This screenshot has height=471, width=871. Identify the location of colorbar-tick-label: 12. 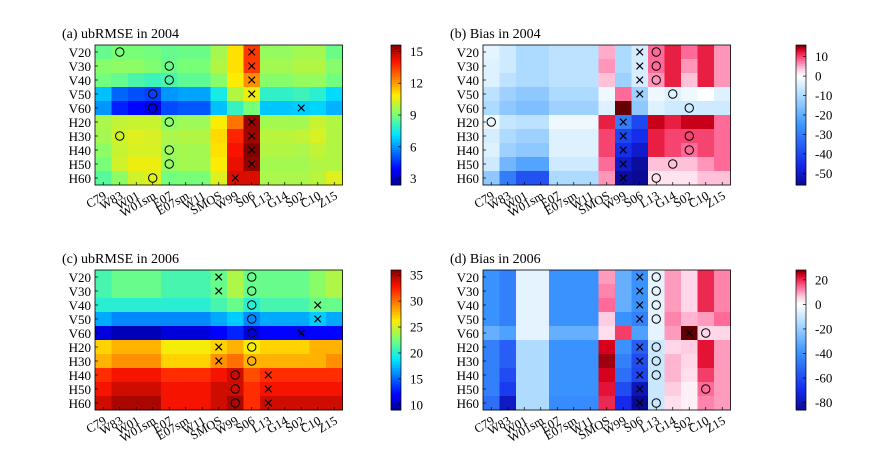
(416, 83).